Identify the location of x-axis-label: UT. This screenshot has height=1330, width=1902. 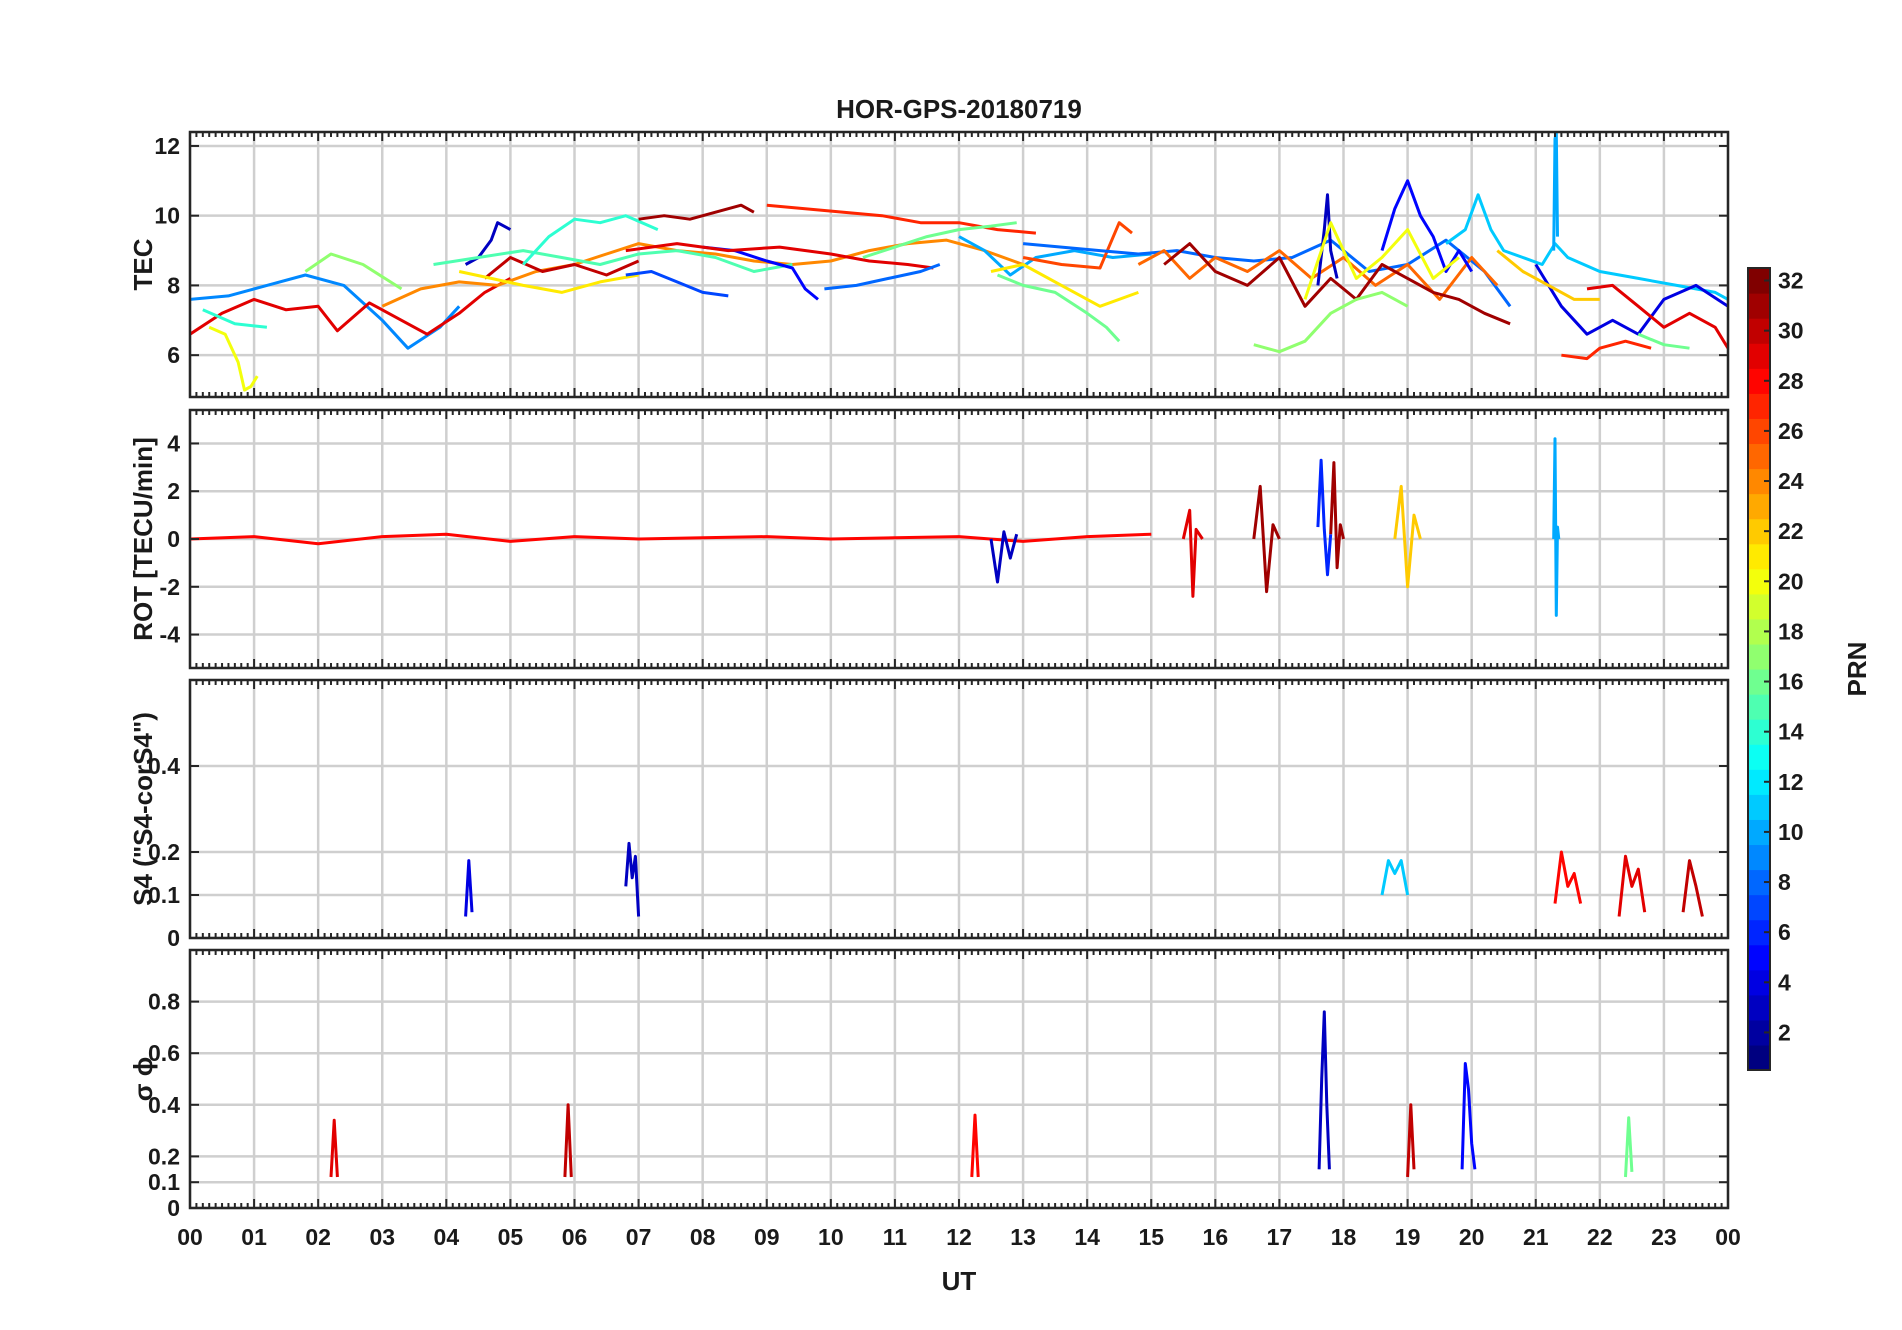
(959, 1281).